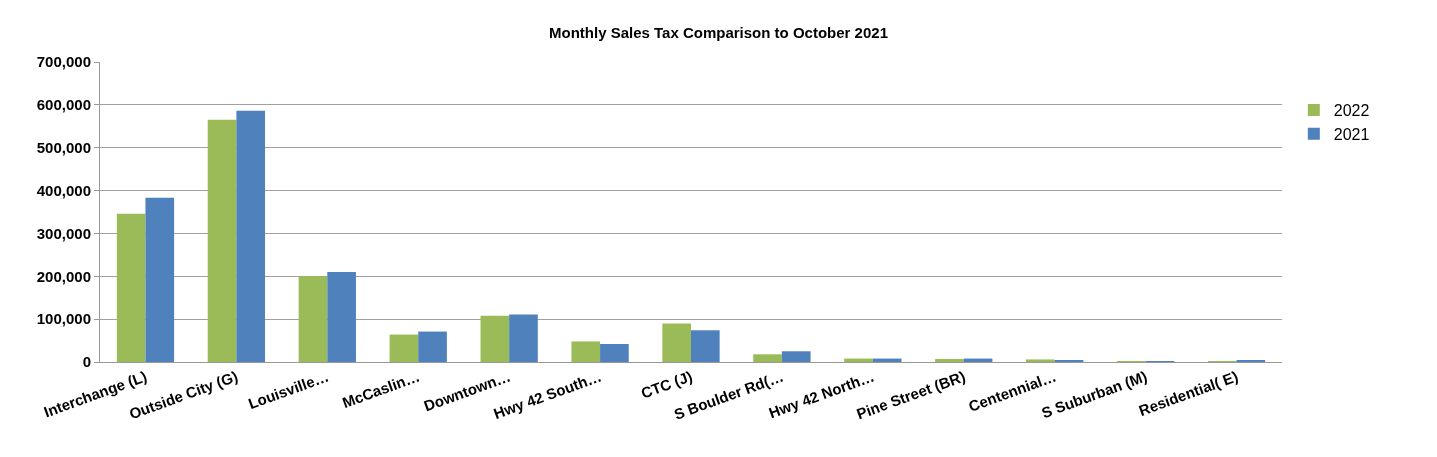  What do you see at coordinates (1351, 111) in the screenshot?
I see `legend-label: 2022` at bounding box center [1351, 111].